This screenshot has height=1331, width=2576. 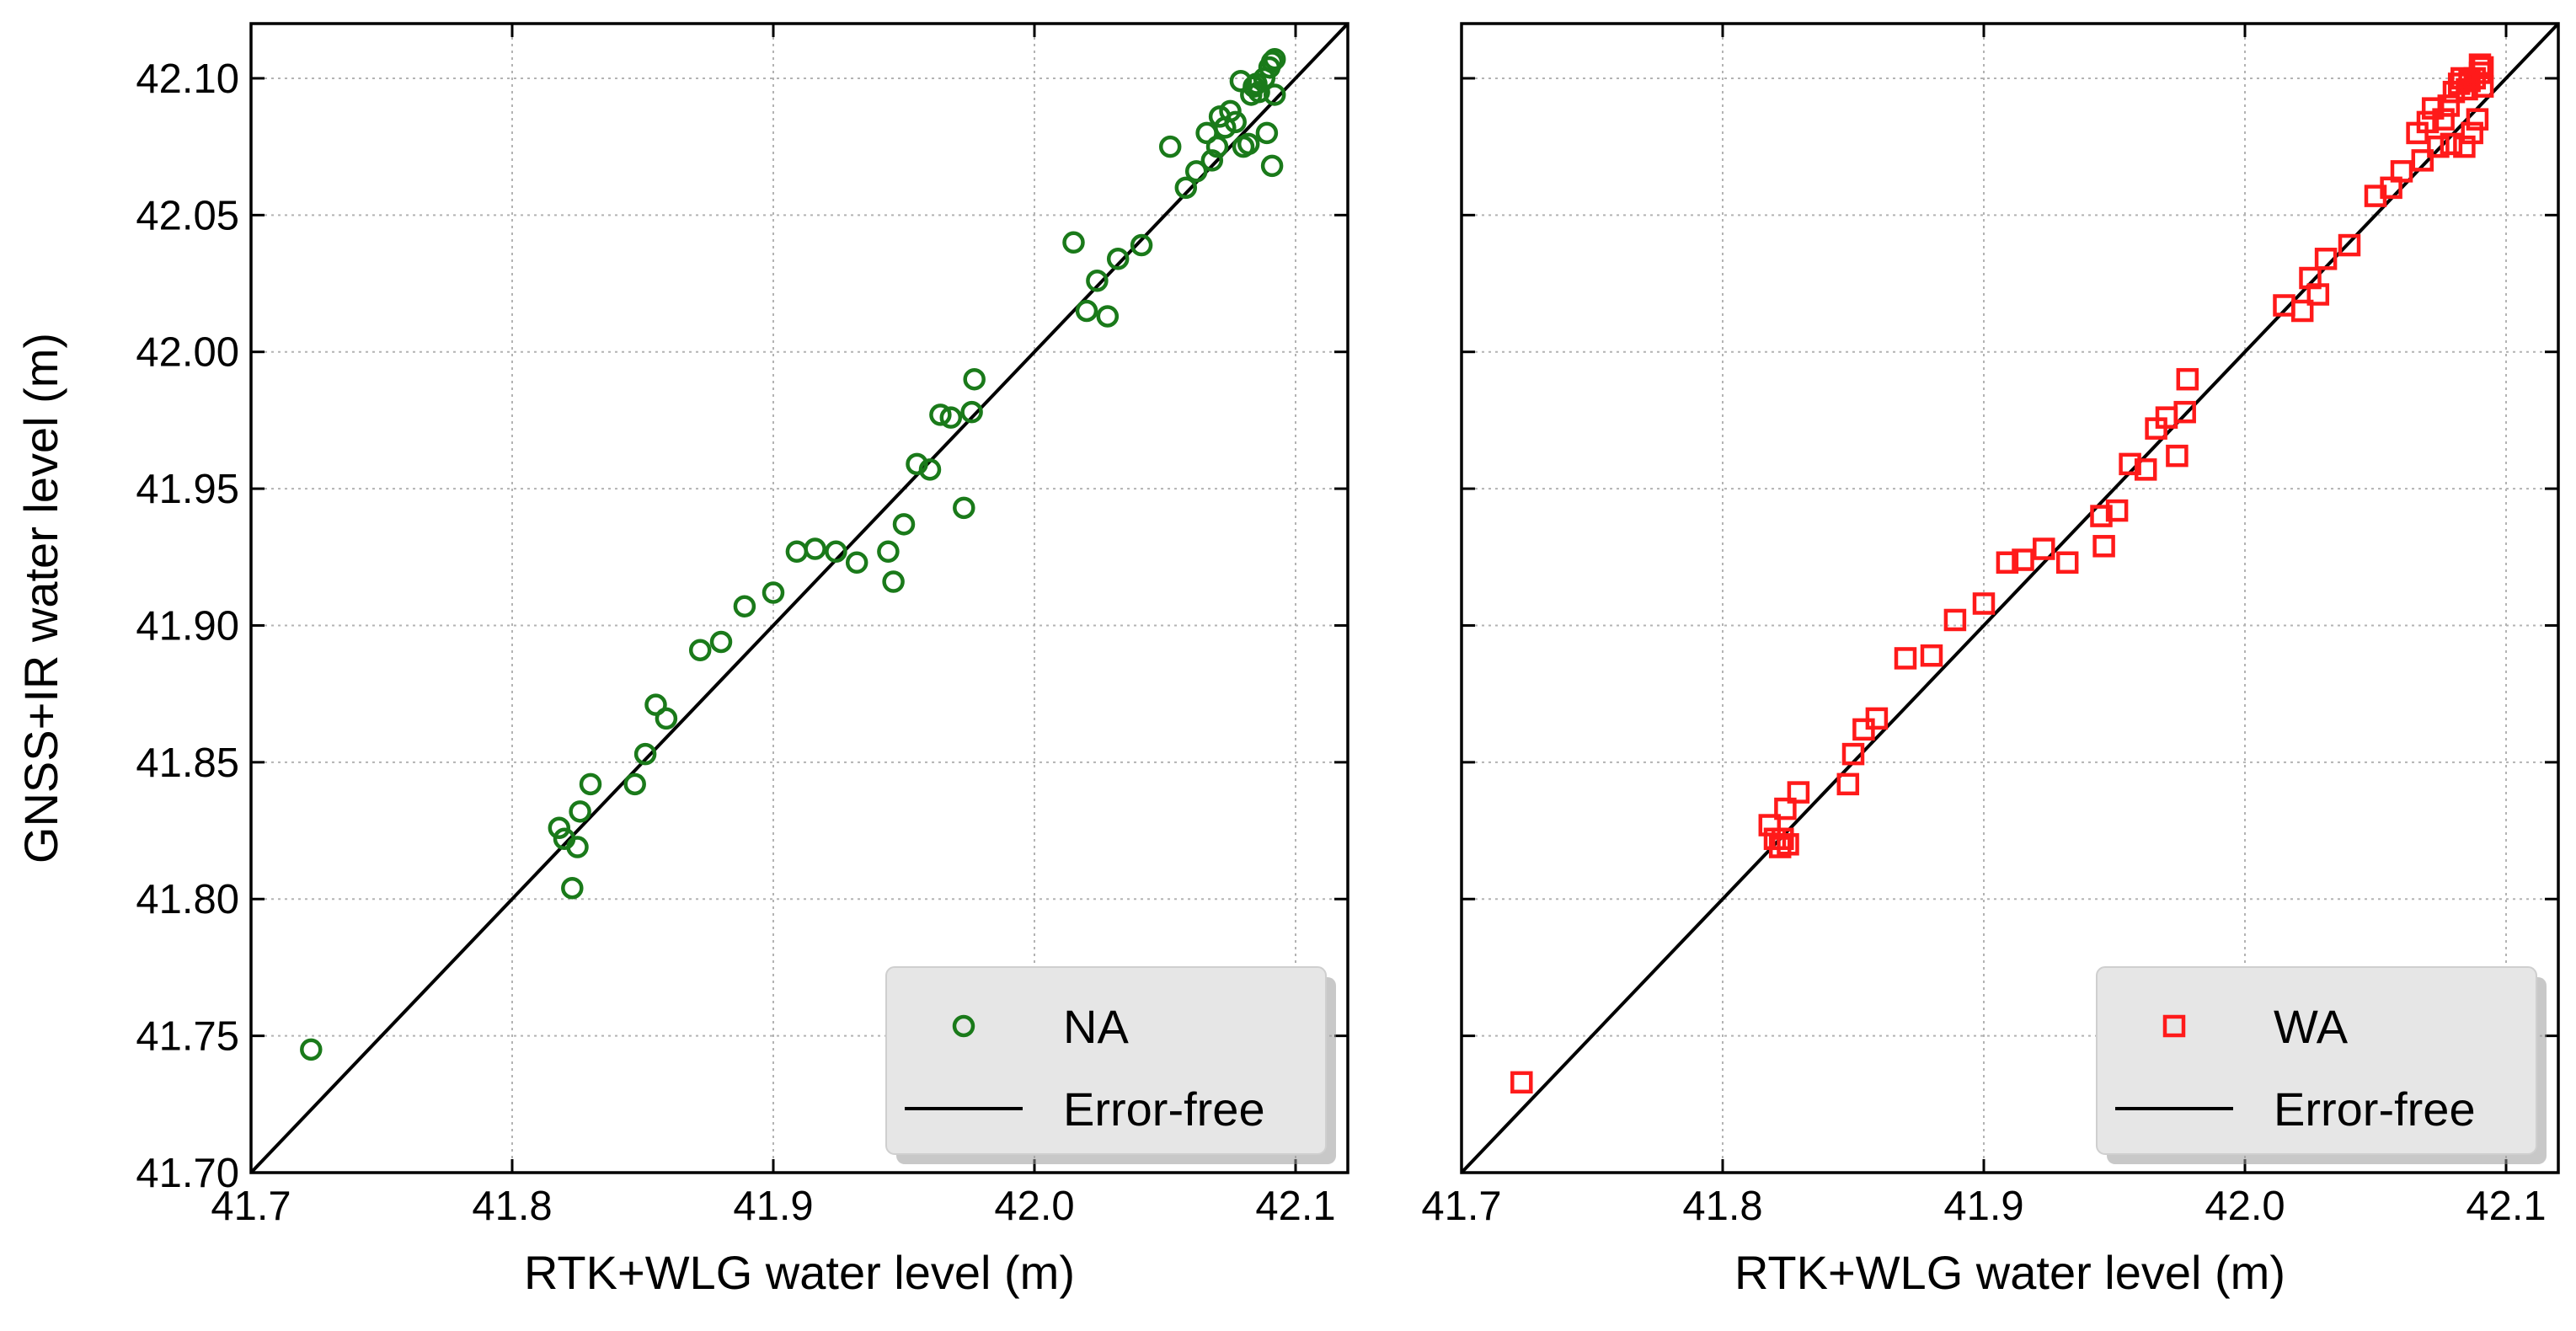 I want to click on y-tick-label: 41.80, so click(x=187, y=900).